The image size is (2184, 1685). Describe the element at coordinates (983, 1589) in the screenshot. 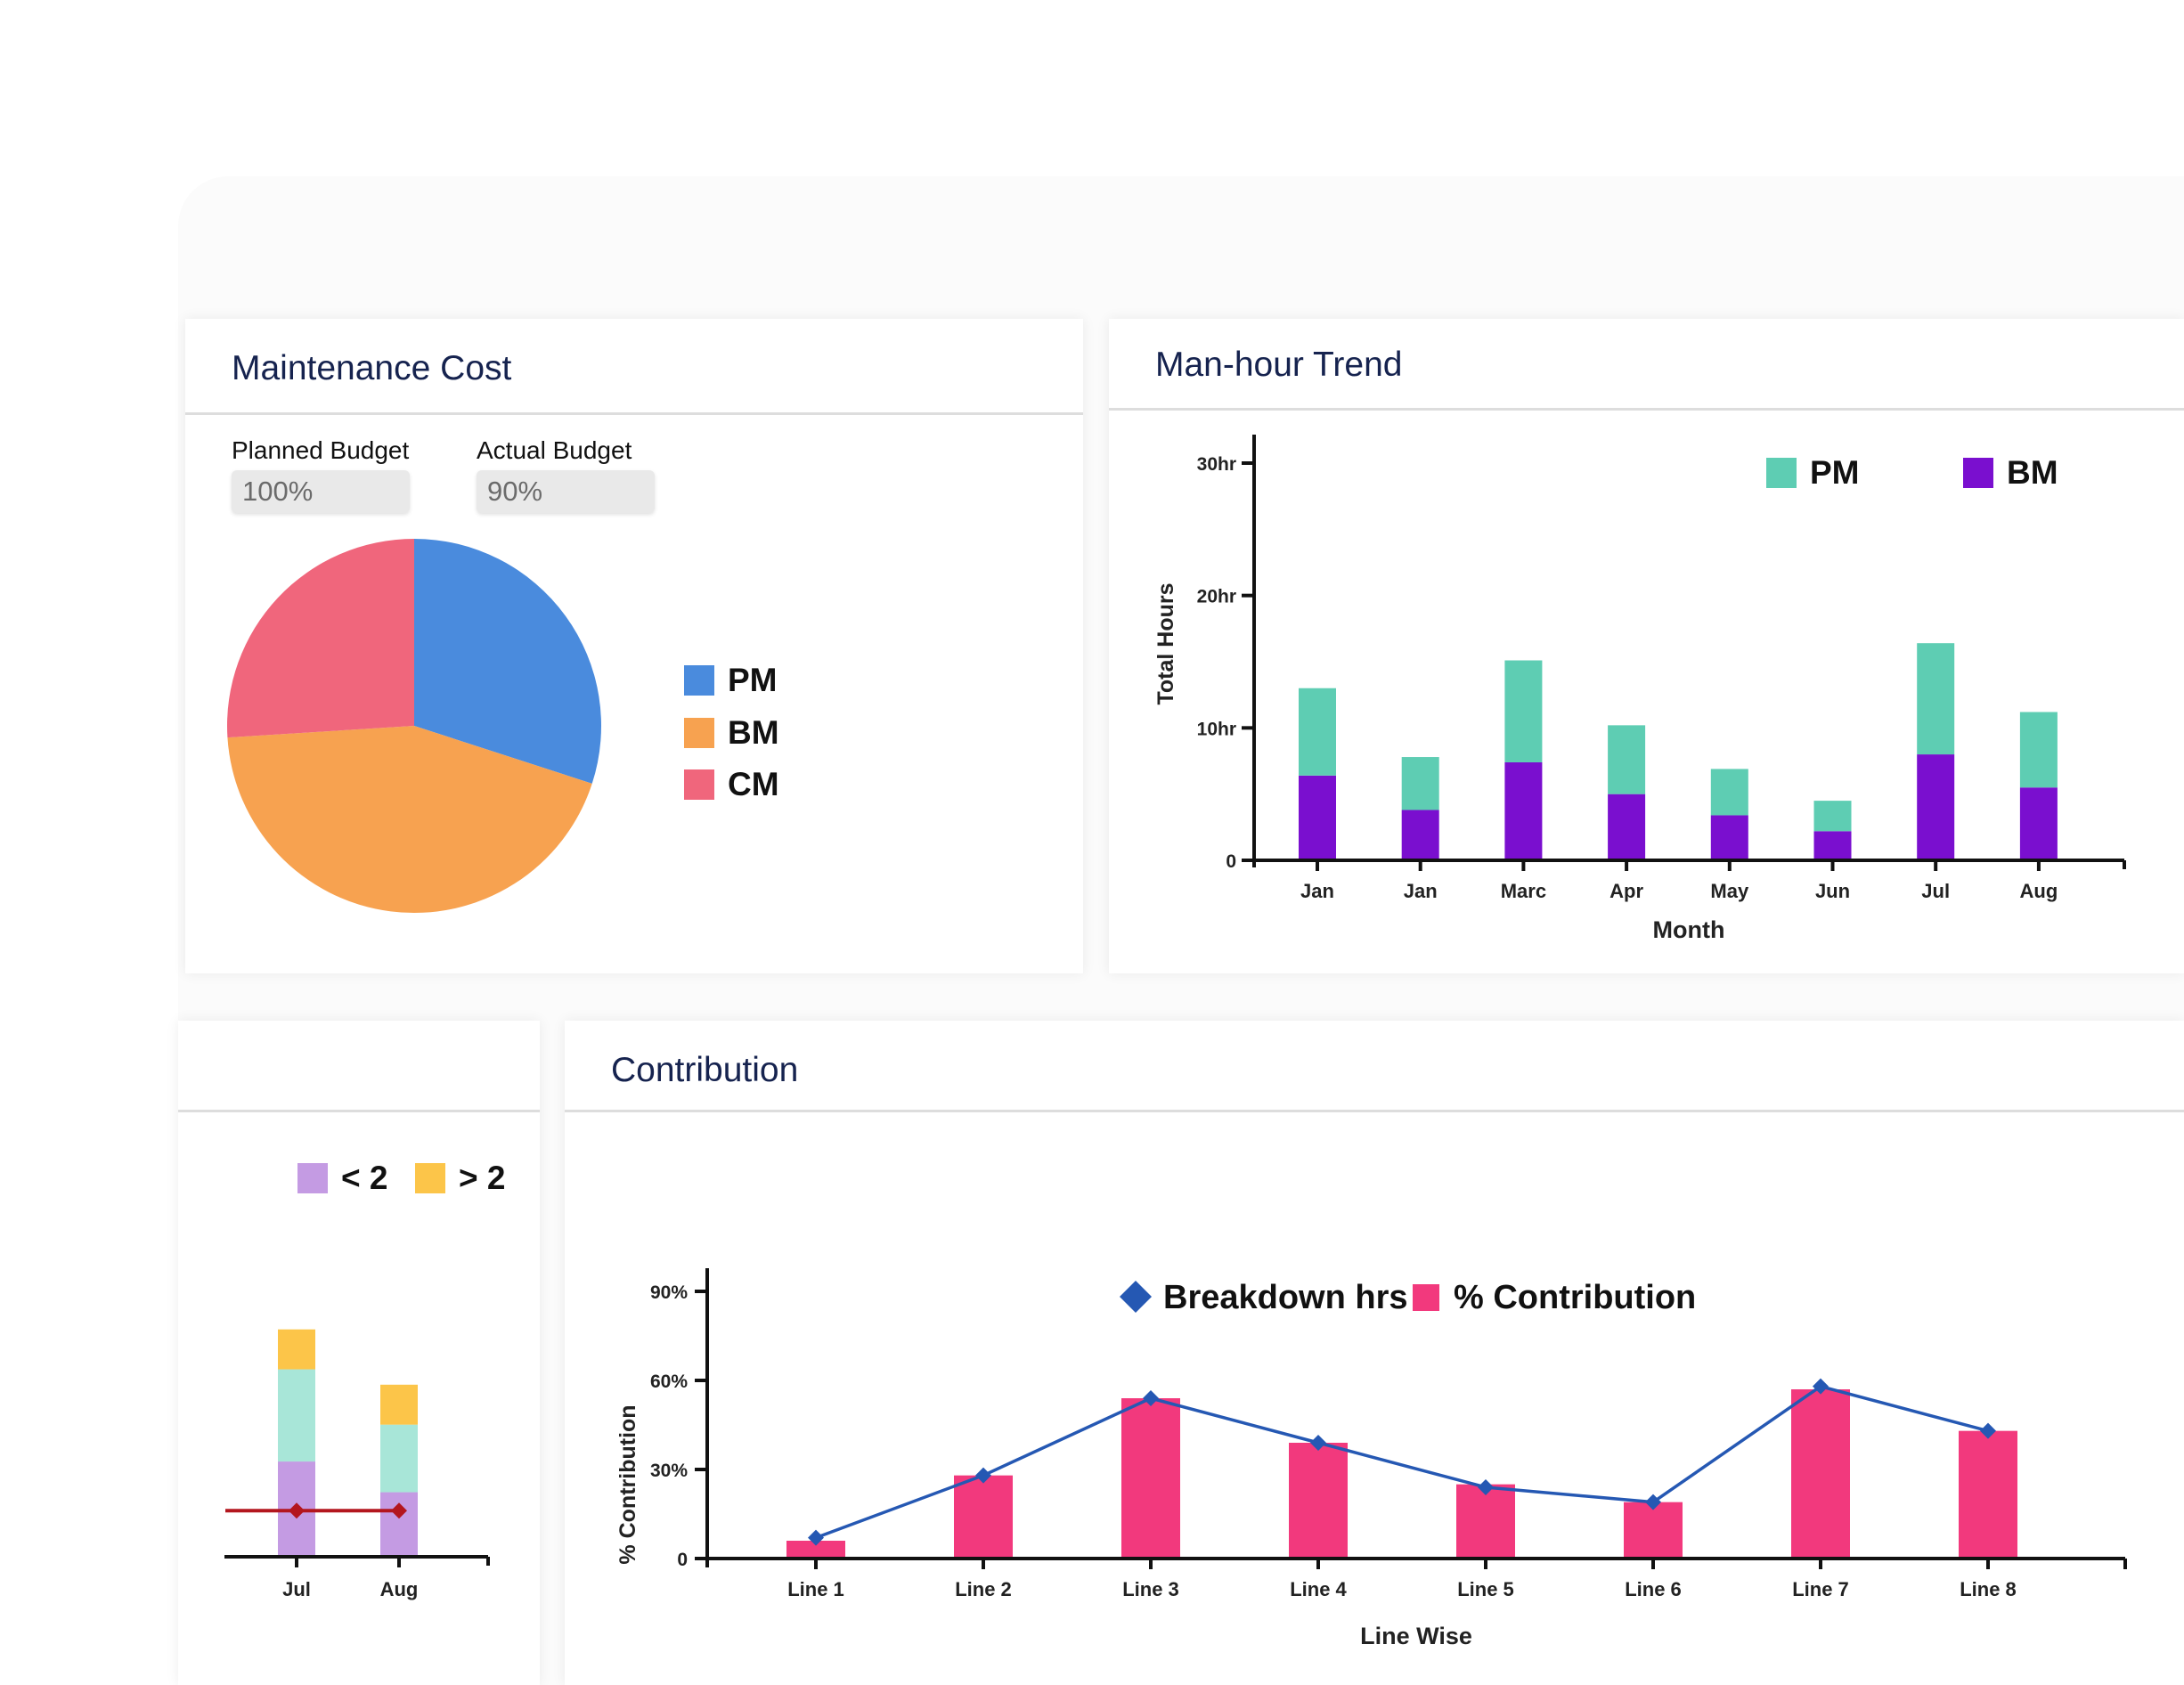

I see `contribution-x-tick-label: Line 2` at that location.